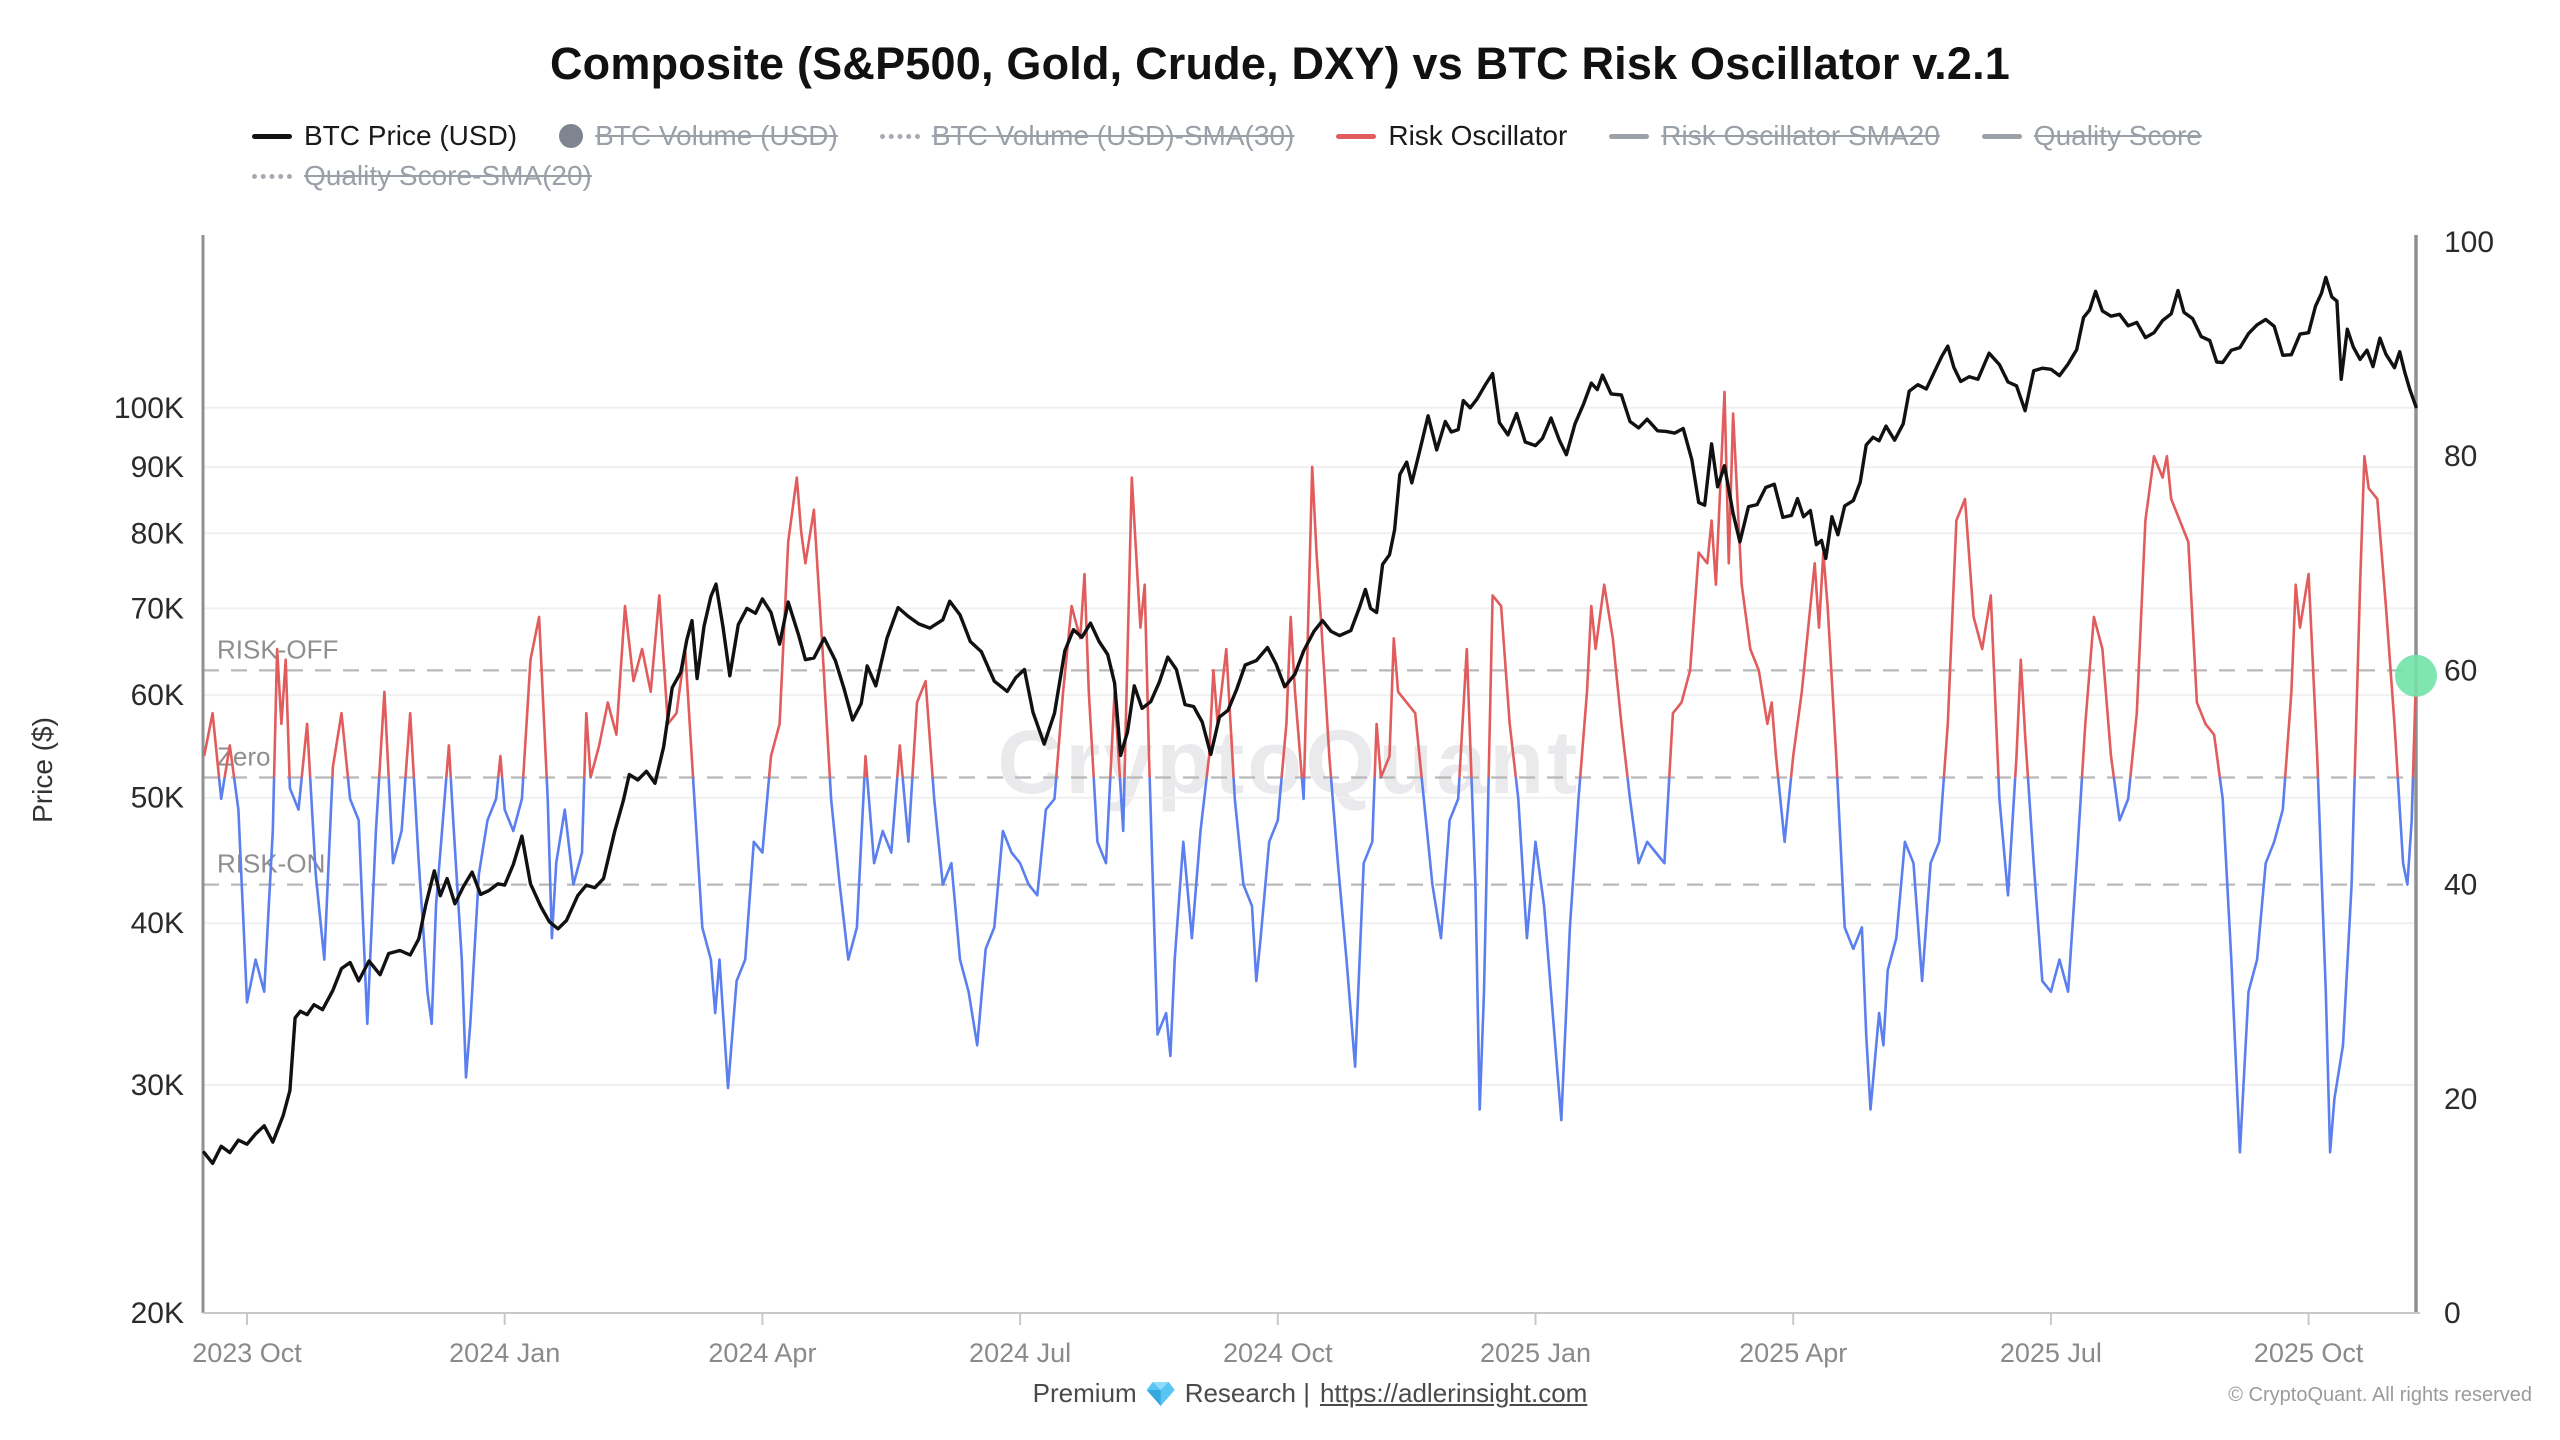 This screenshot has width=2560, height=1440. Describe the element at coordinates (2460, 456) in the screenshot. I see `y-right-tick-label: 80` at that location.